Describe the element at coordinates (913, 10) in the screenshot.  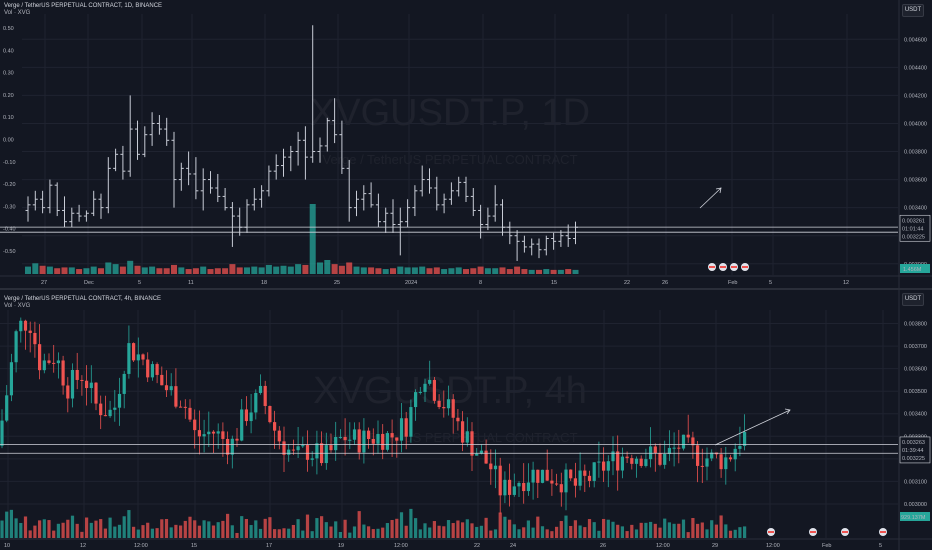
I see `currency-button: USDT` at that location.